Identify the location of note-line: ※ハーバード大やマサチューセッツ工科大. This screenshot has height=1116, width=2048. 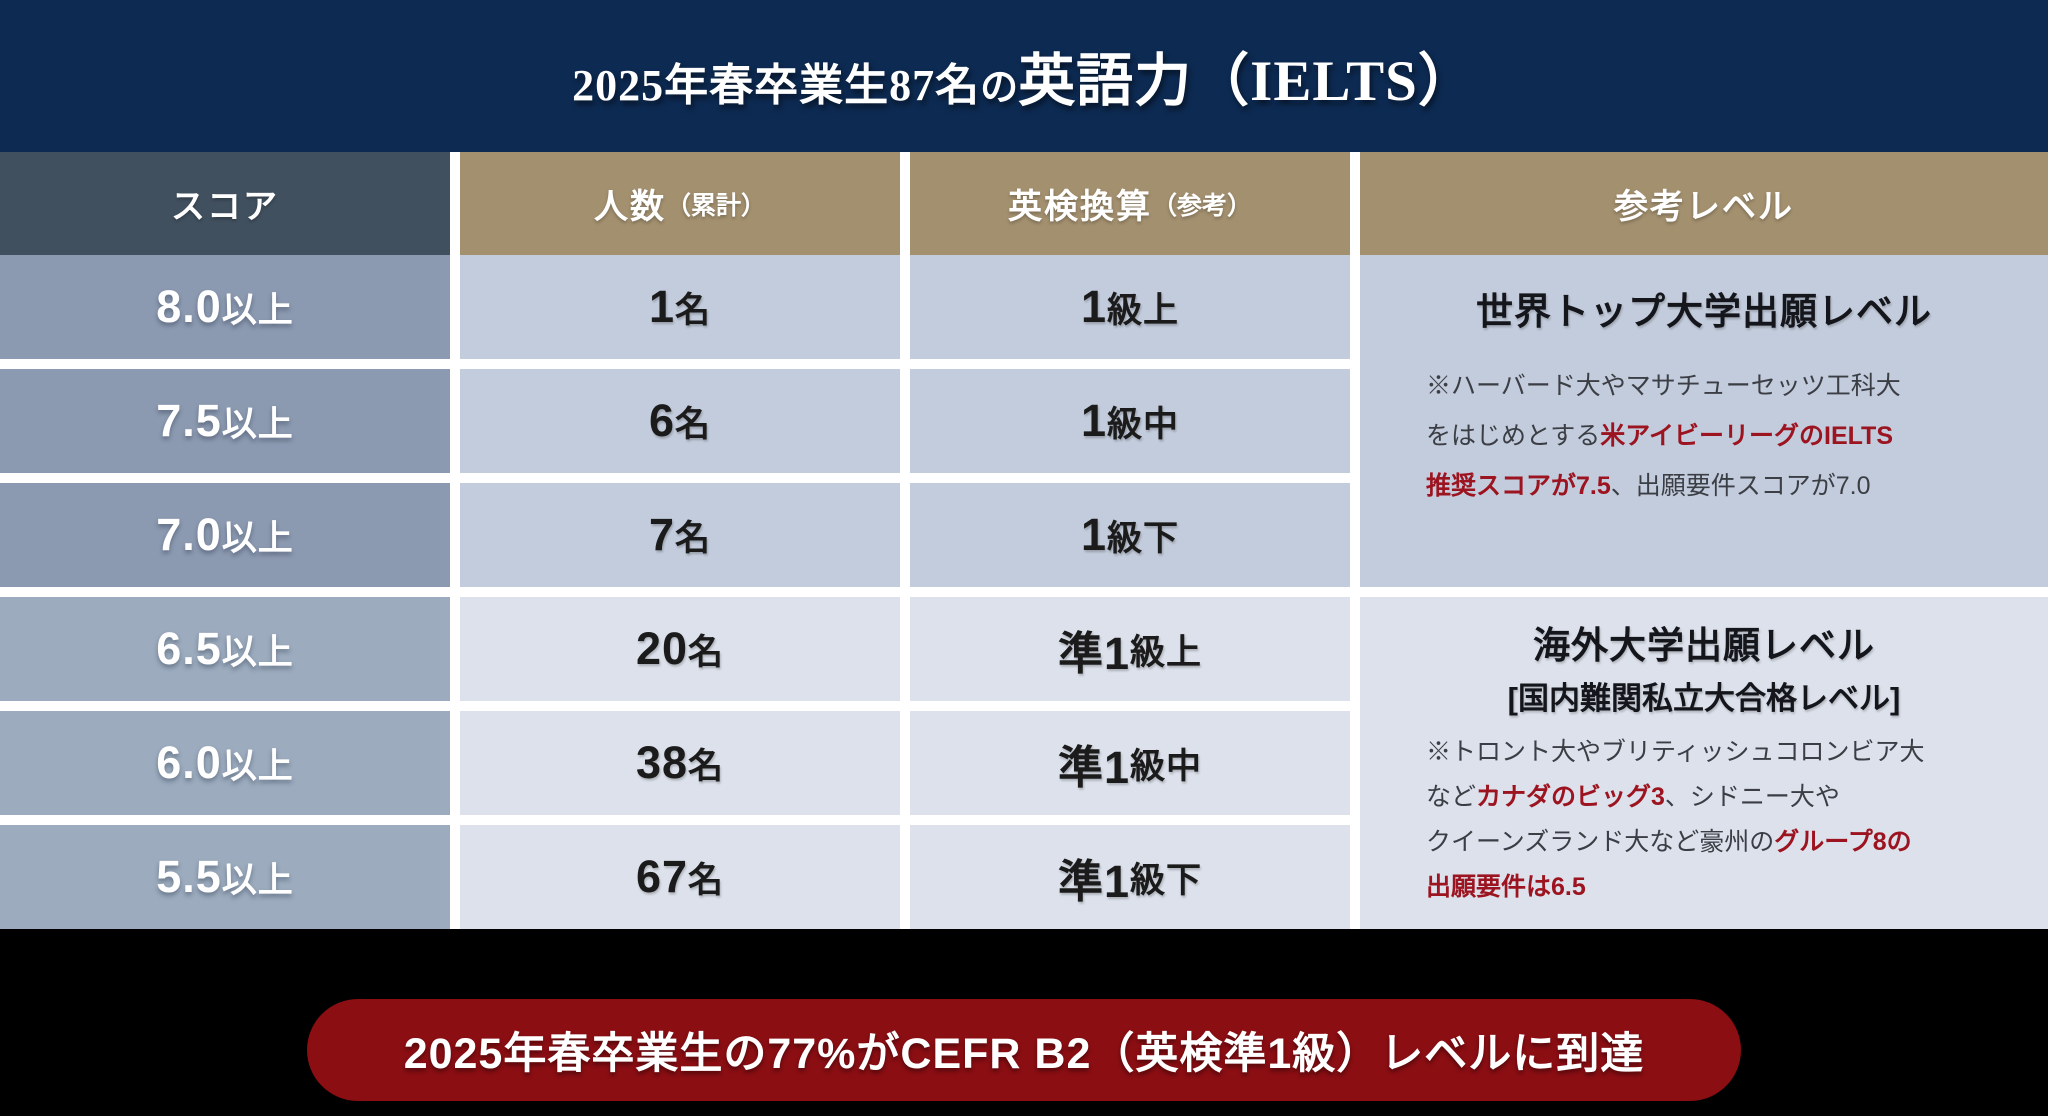
(1663, 386).